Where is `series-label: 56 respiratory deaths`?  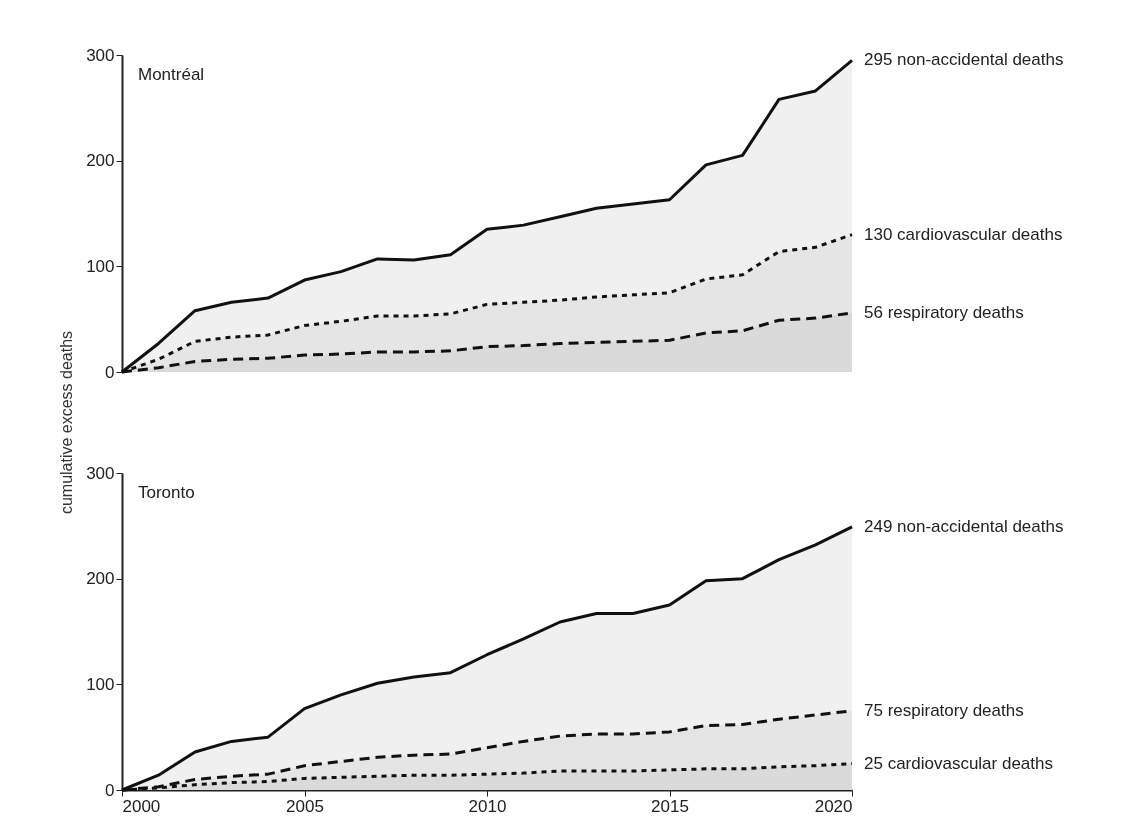 series-label: 56 respiratory deaths is located at coordinates (944, 312).